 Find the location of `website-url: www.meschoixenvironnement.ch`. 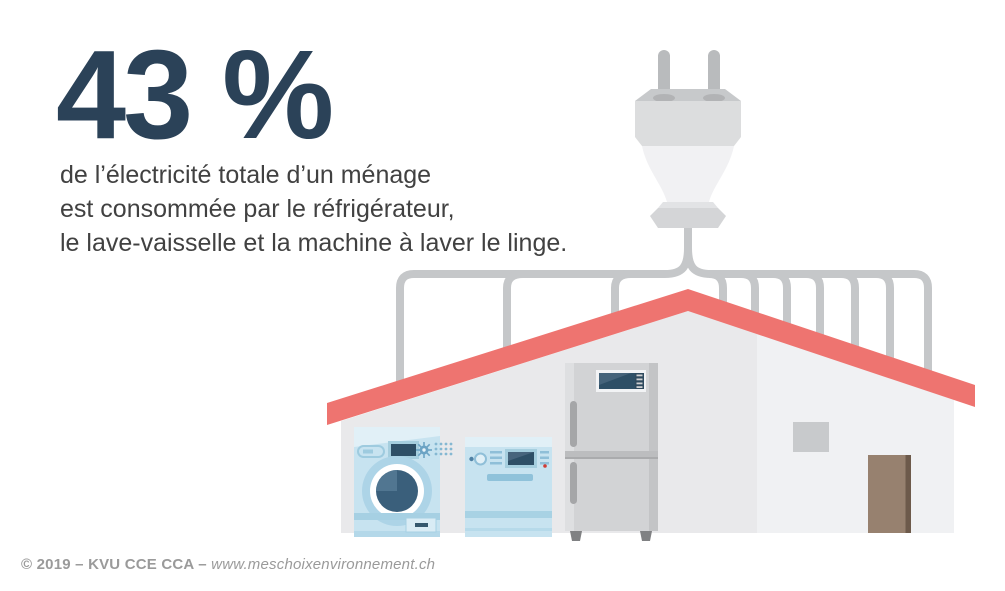

website-url: www.meschoixenvironnement.ch is located at coordinates (323, 564).